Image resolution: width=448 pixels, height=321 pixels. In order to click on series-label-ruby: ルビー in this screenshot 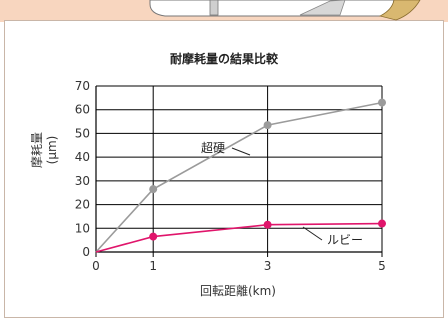, I will do `click(345, 240)`.